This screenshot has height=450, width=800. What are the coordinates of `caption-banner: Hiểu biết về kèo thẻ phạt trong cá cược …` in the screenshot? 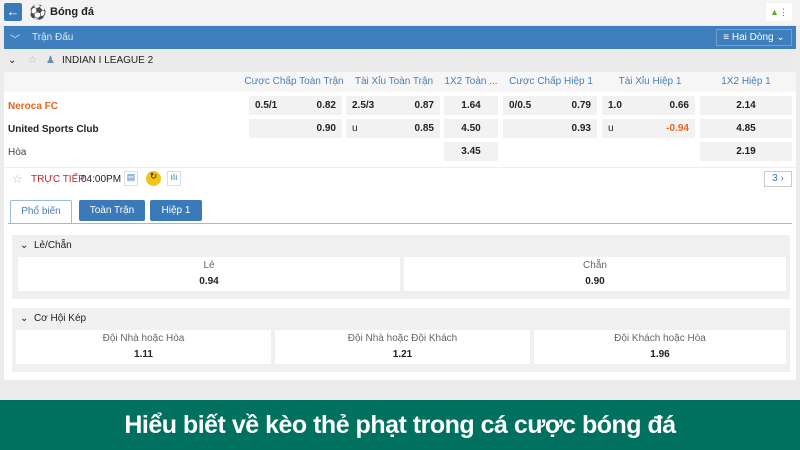 It's located at (400, 425).